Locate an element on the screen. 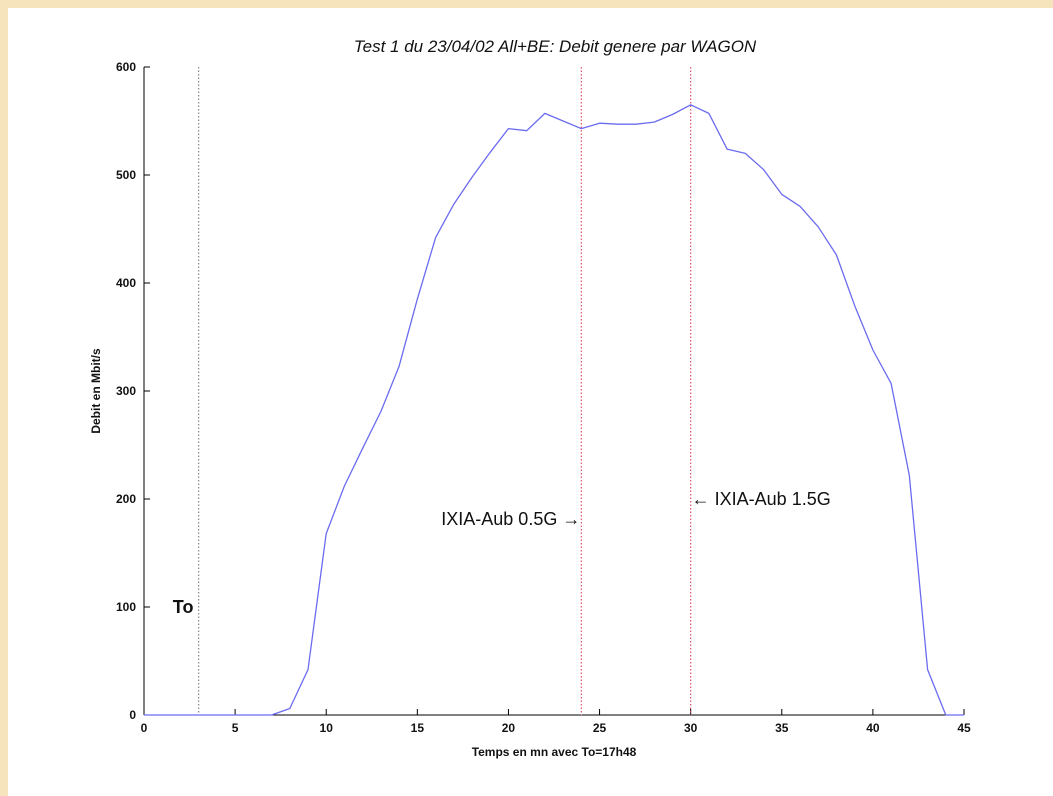 This screenshot has width=1053, height=796. y-tick-label: 400 is located at coordinates (126, 283).